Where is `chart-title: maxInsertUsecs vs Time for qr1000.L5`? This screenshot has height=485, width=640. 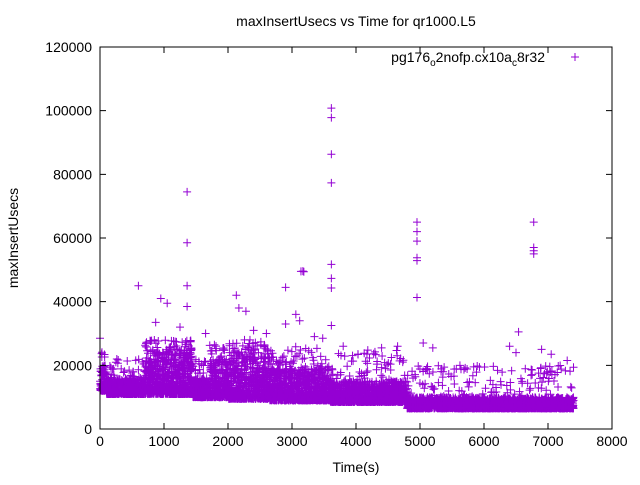 chart-title: maxInsertUsecs vs Time for qr1000.L5 is located at coordinates (356, 21).